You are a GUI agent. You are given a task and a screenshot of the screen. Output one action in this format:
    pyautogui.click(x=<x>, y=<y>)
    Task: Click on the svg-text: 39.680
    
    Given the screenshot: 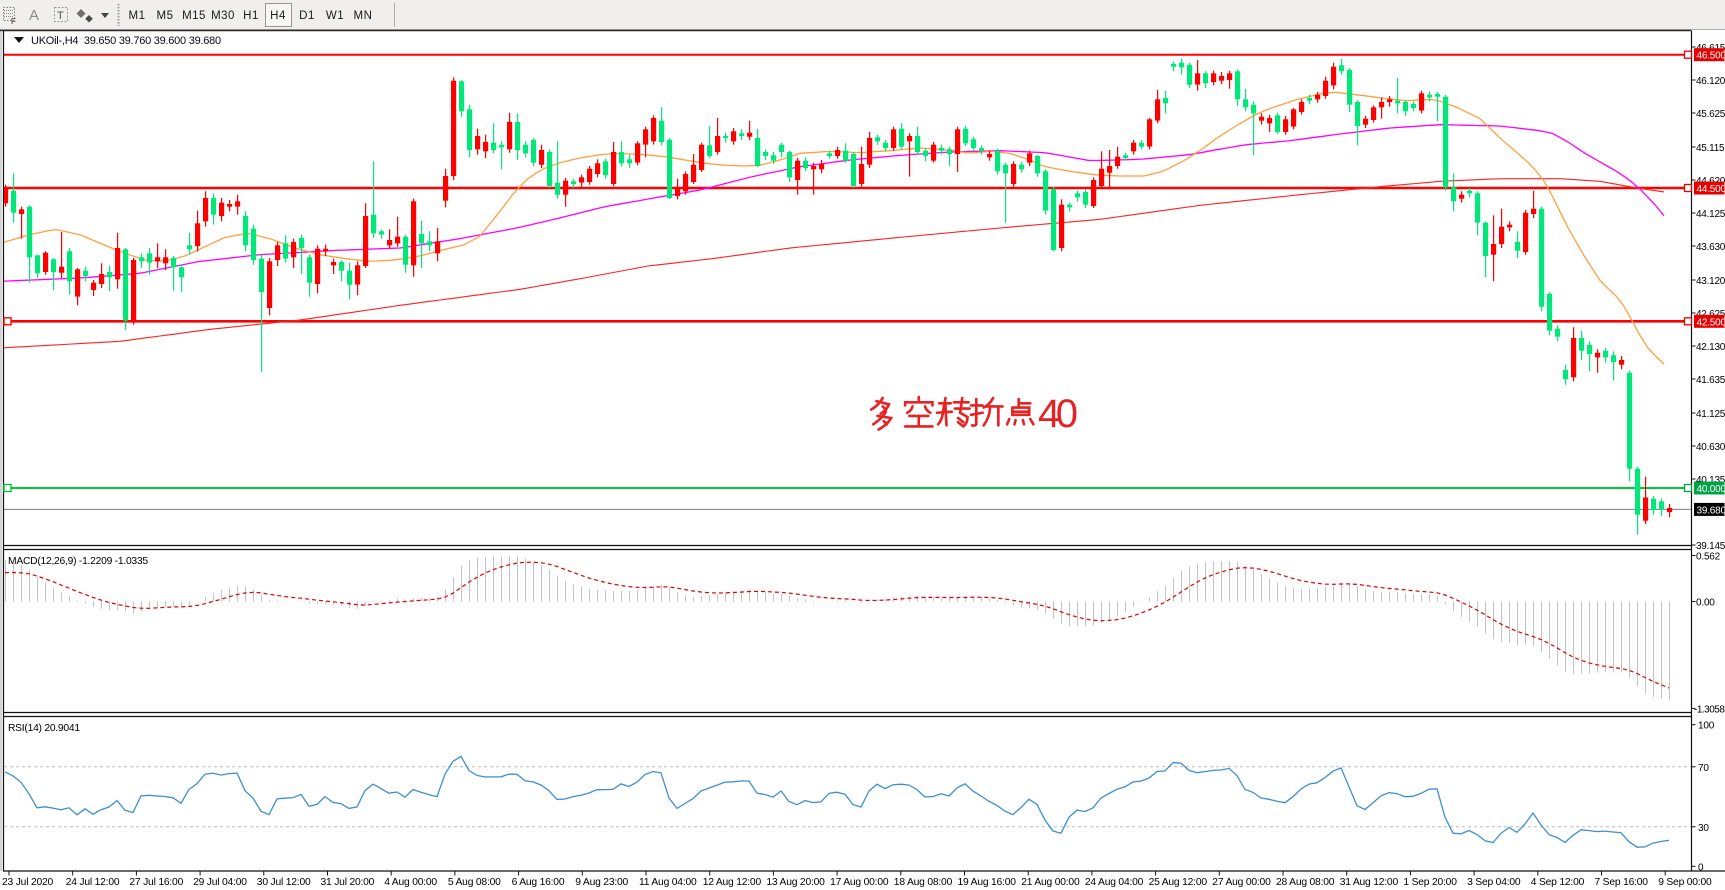 What is the action you would take?
    pyautogui.click(x=1711, y=510)
    